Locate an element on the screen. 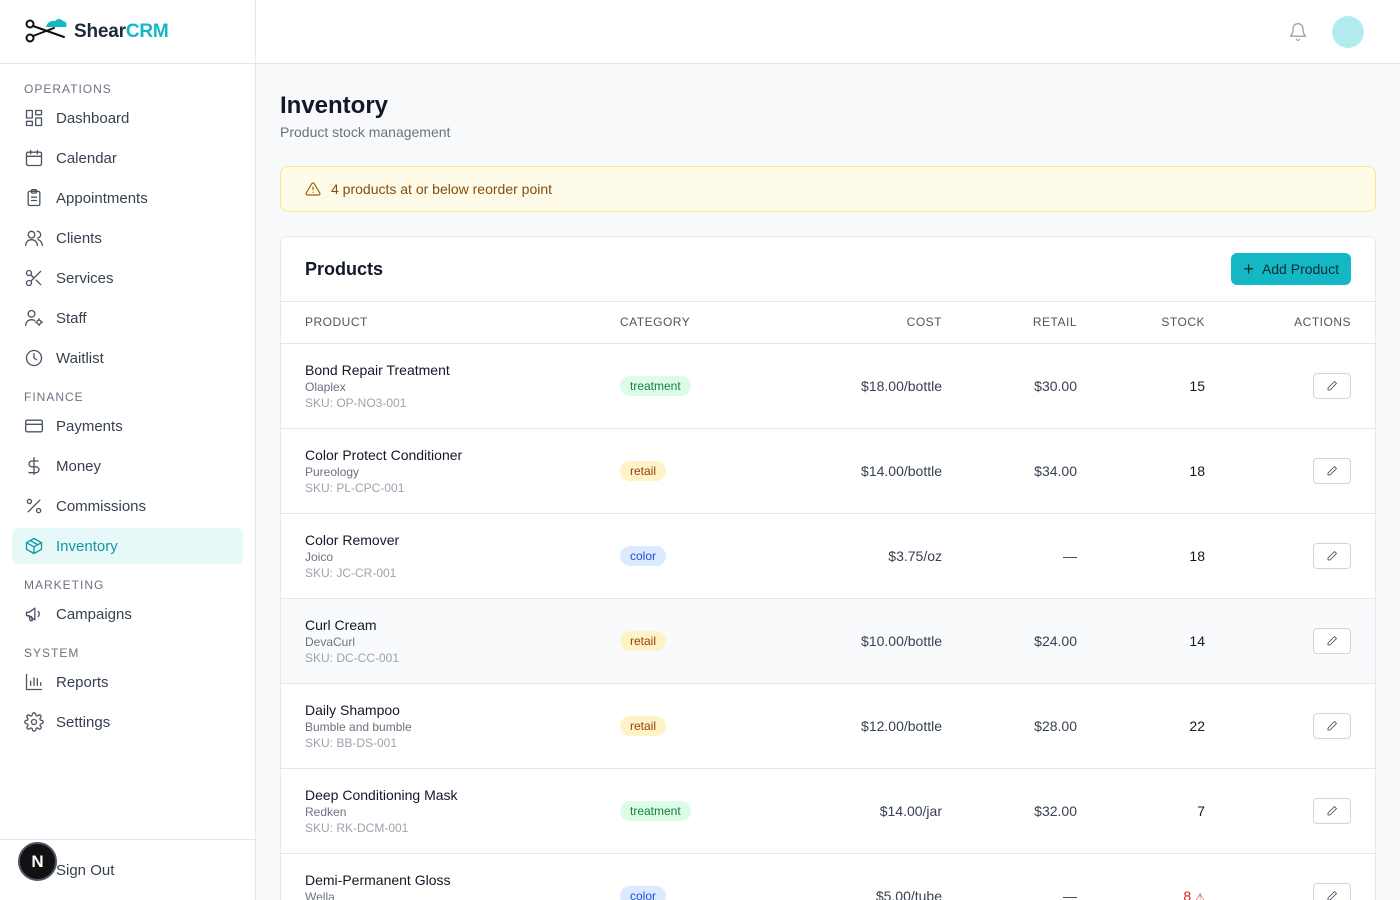 The width and height of the screenshot is (1400, 900). stock-value: 22 is located at coordinates (1197, 725).